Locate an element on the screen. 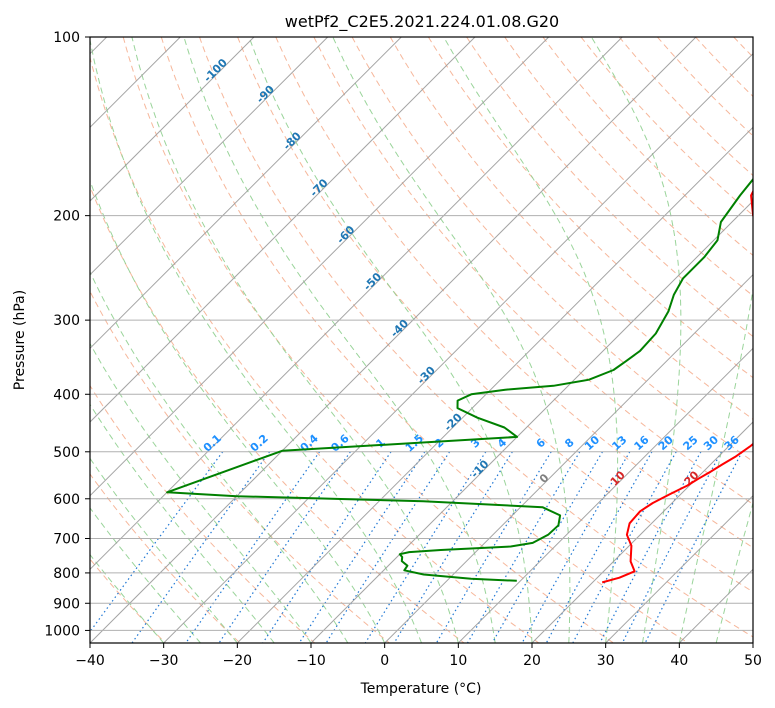 The image size is (775, 708). x-tick-label: −10 is located at coordinates (311, 661).